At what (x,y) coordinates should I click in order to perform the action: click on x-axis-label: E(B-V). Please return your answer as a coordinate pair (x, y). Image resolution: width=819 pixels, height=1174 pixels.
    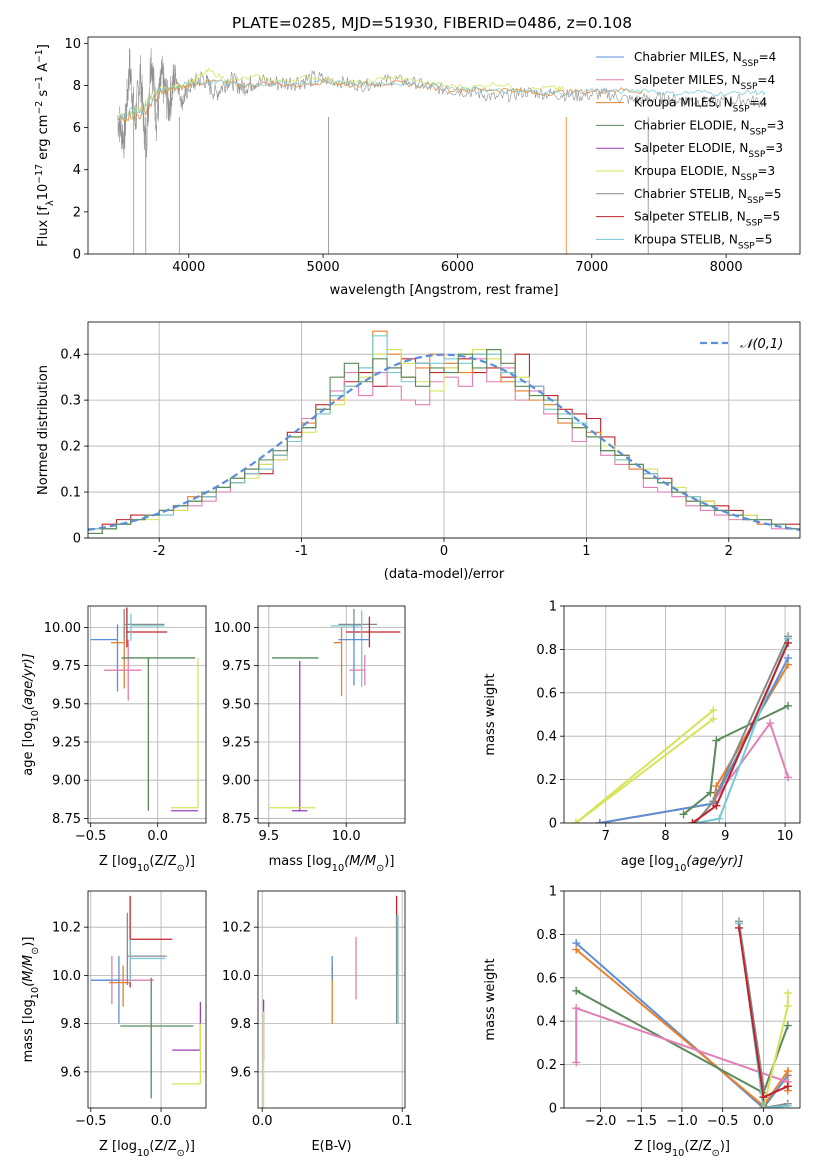
    Looking at the image, I should click on (331, 1146).